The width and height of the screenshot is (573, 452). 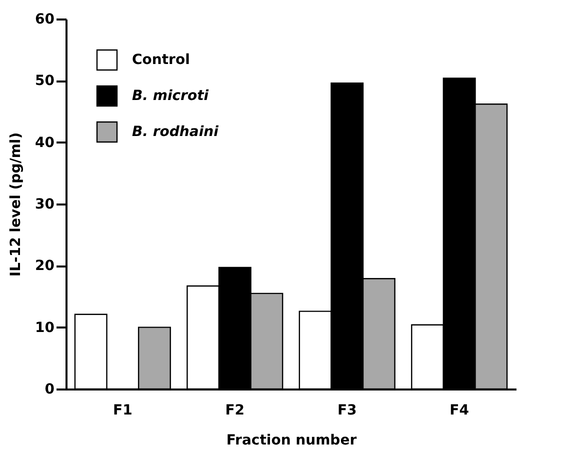 What do you see at coordinates (49, 390) in the screenshot?
I see `y-tick-label: 0` at bounding box center [49, 390].